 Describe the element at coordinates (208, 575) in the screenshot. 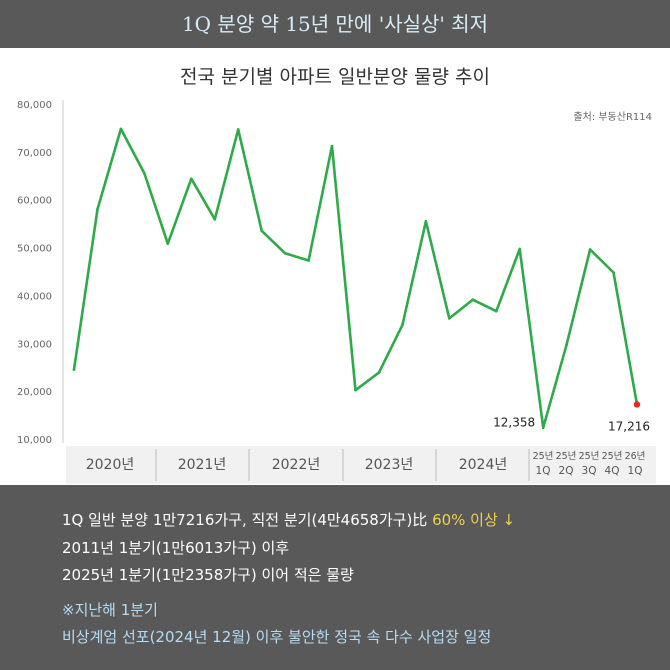

I see `summary-line-3: 2025년 1분기(1만2358가구) 이어 적은 물량` at that location.